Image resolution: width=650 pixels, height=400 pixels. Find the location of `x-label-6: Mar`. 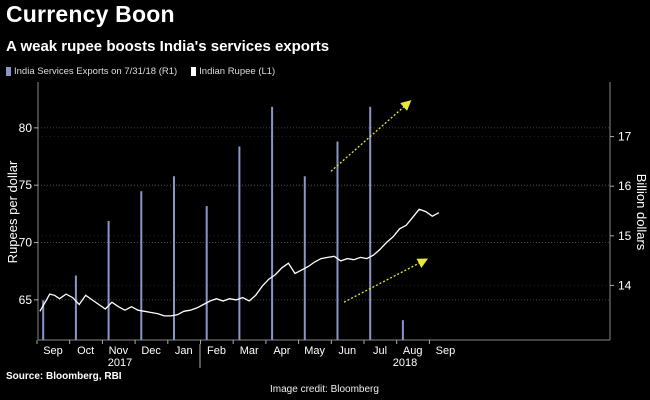

x-label-6: Mar is located at coordinates (249, 351).